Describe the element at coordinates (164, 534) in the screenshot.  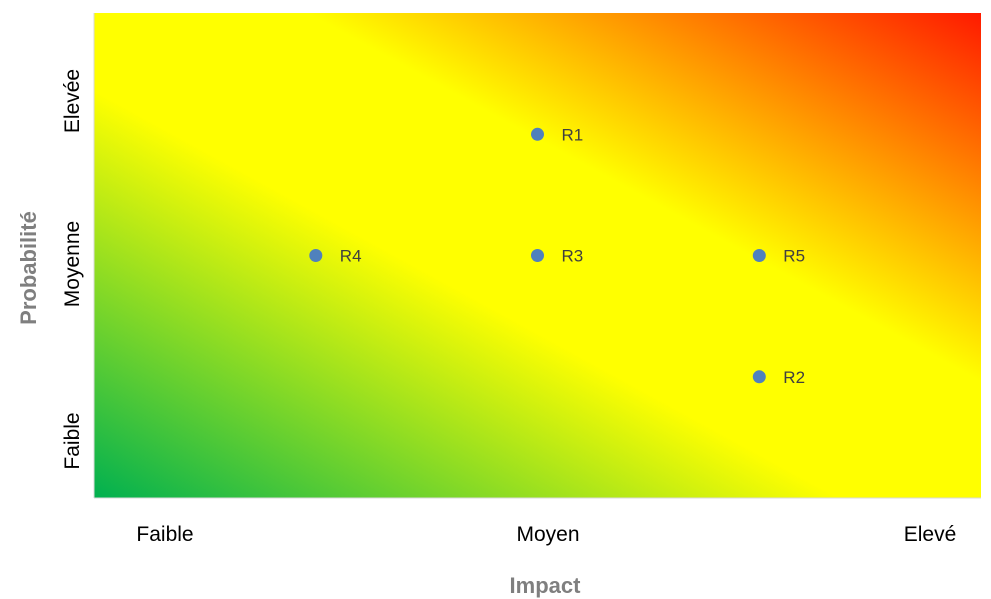
I see `x-tick-label-faible: Faible` at that location.